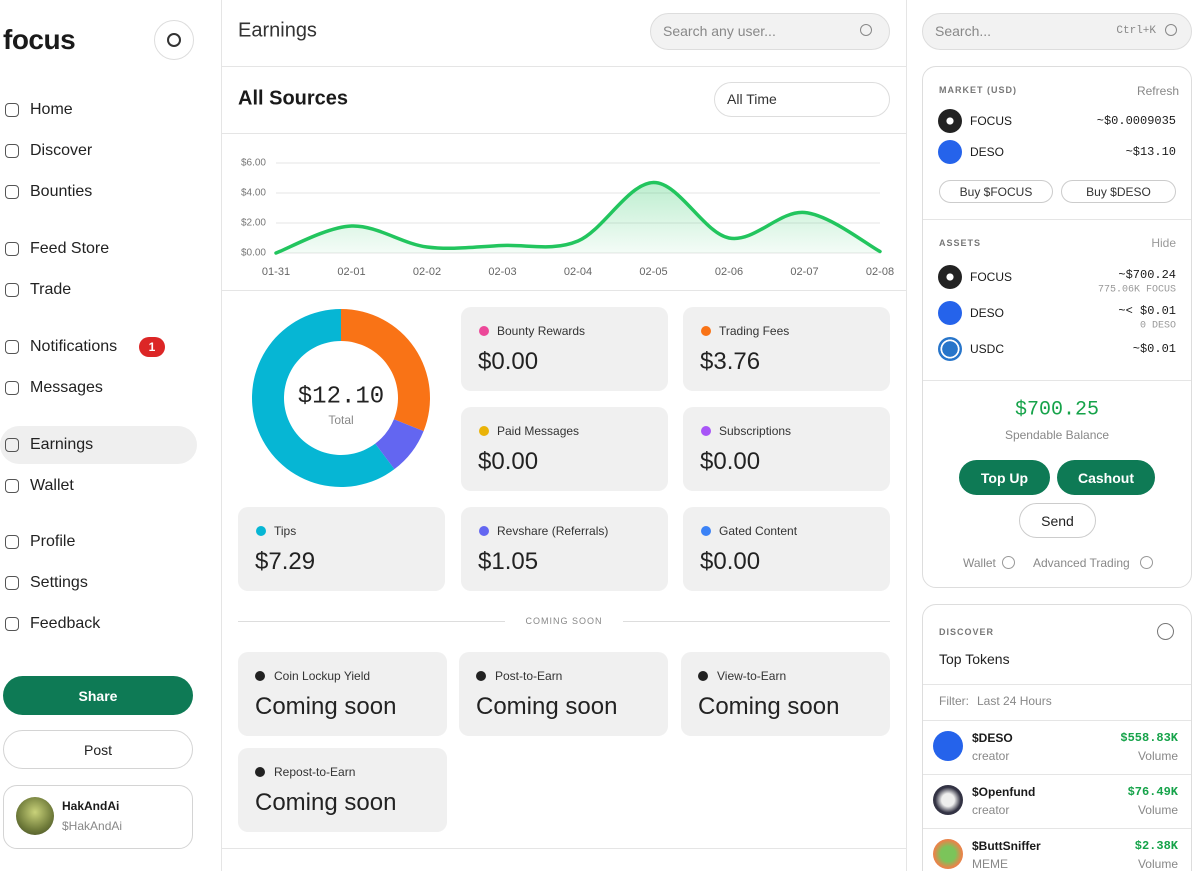 This screenshot has width=1200, height=871. What do you see at coordinates (65, 623) in the screenshot?
I see `nav-item: Feedback` at bounding box center [65, 623].